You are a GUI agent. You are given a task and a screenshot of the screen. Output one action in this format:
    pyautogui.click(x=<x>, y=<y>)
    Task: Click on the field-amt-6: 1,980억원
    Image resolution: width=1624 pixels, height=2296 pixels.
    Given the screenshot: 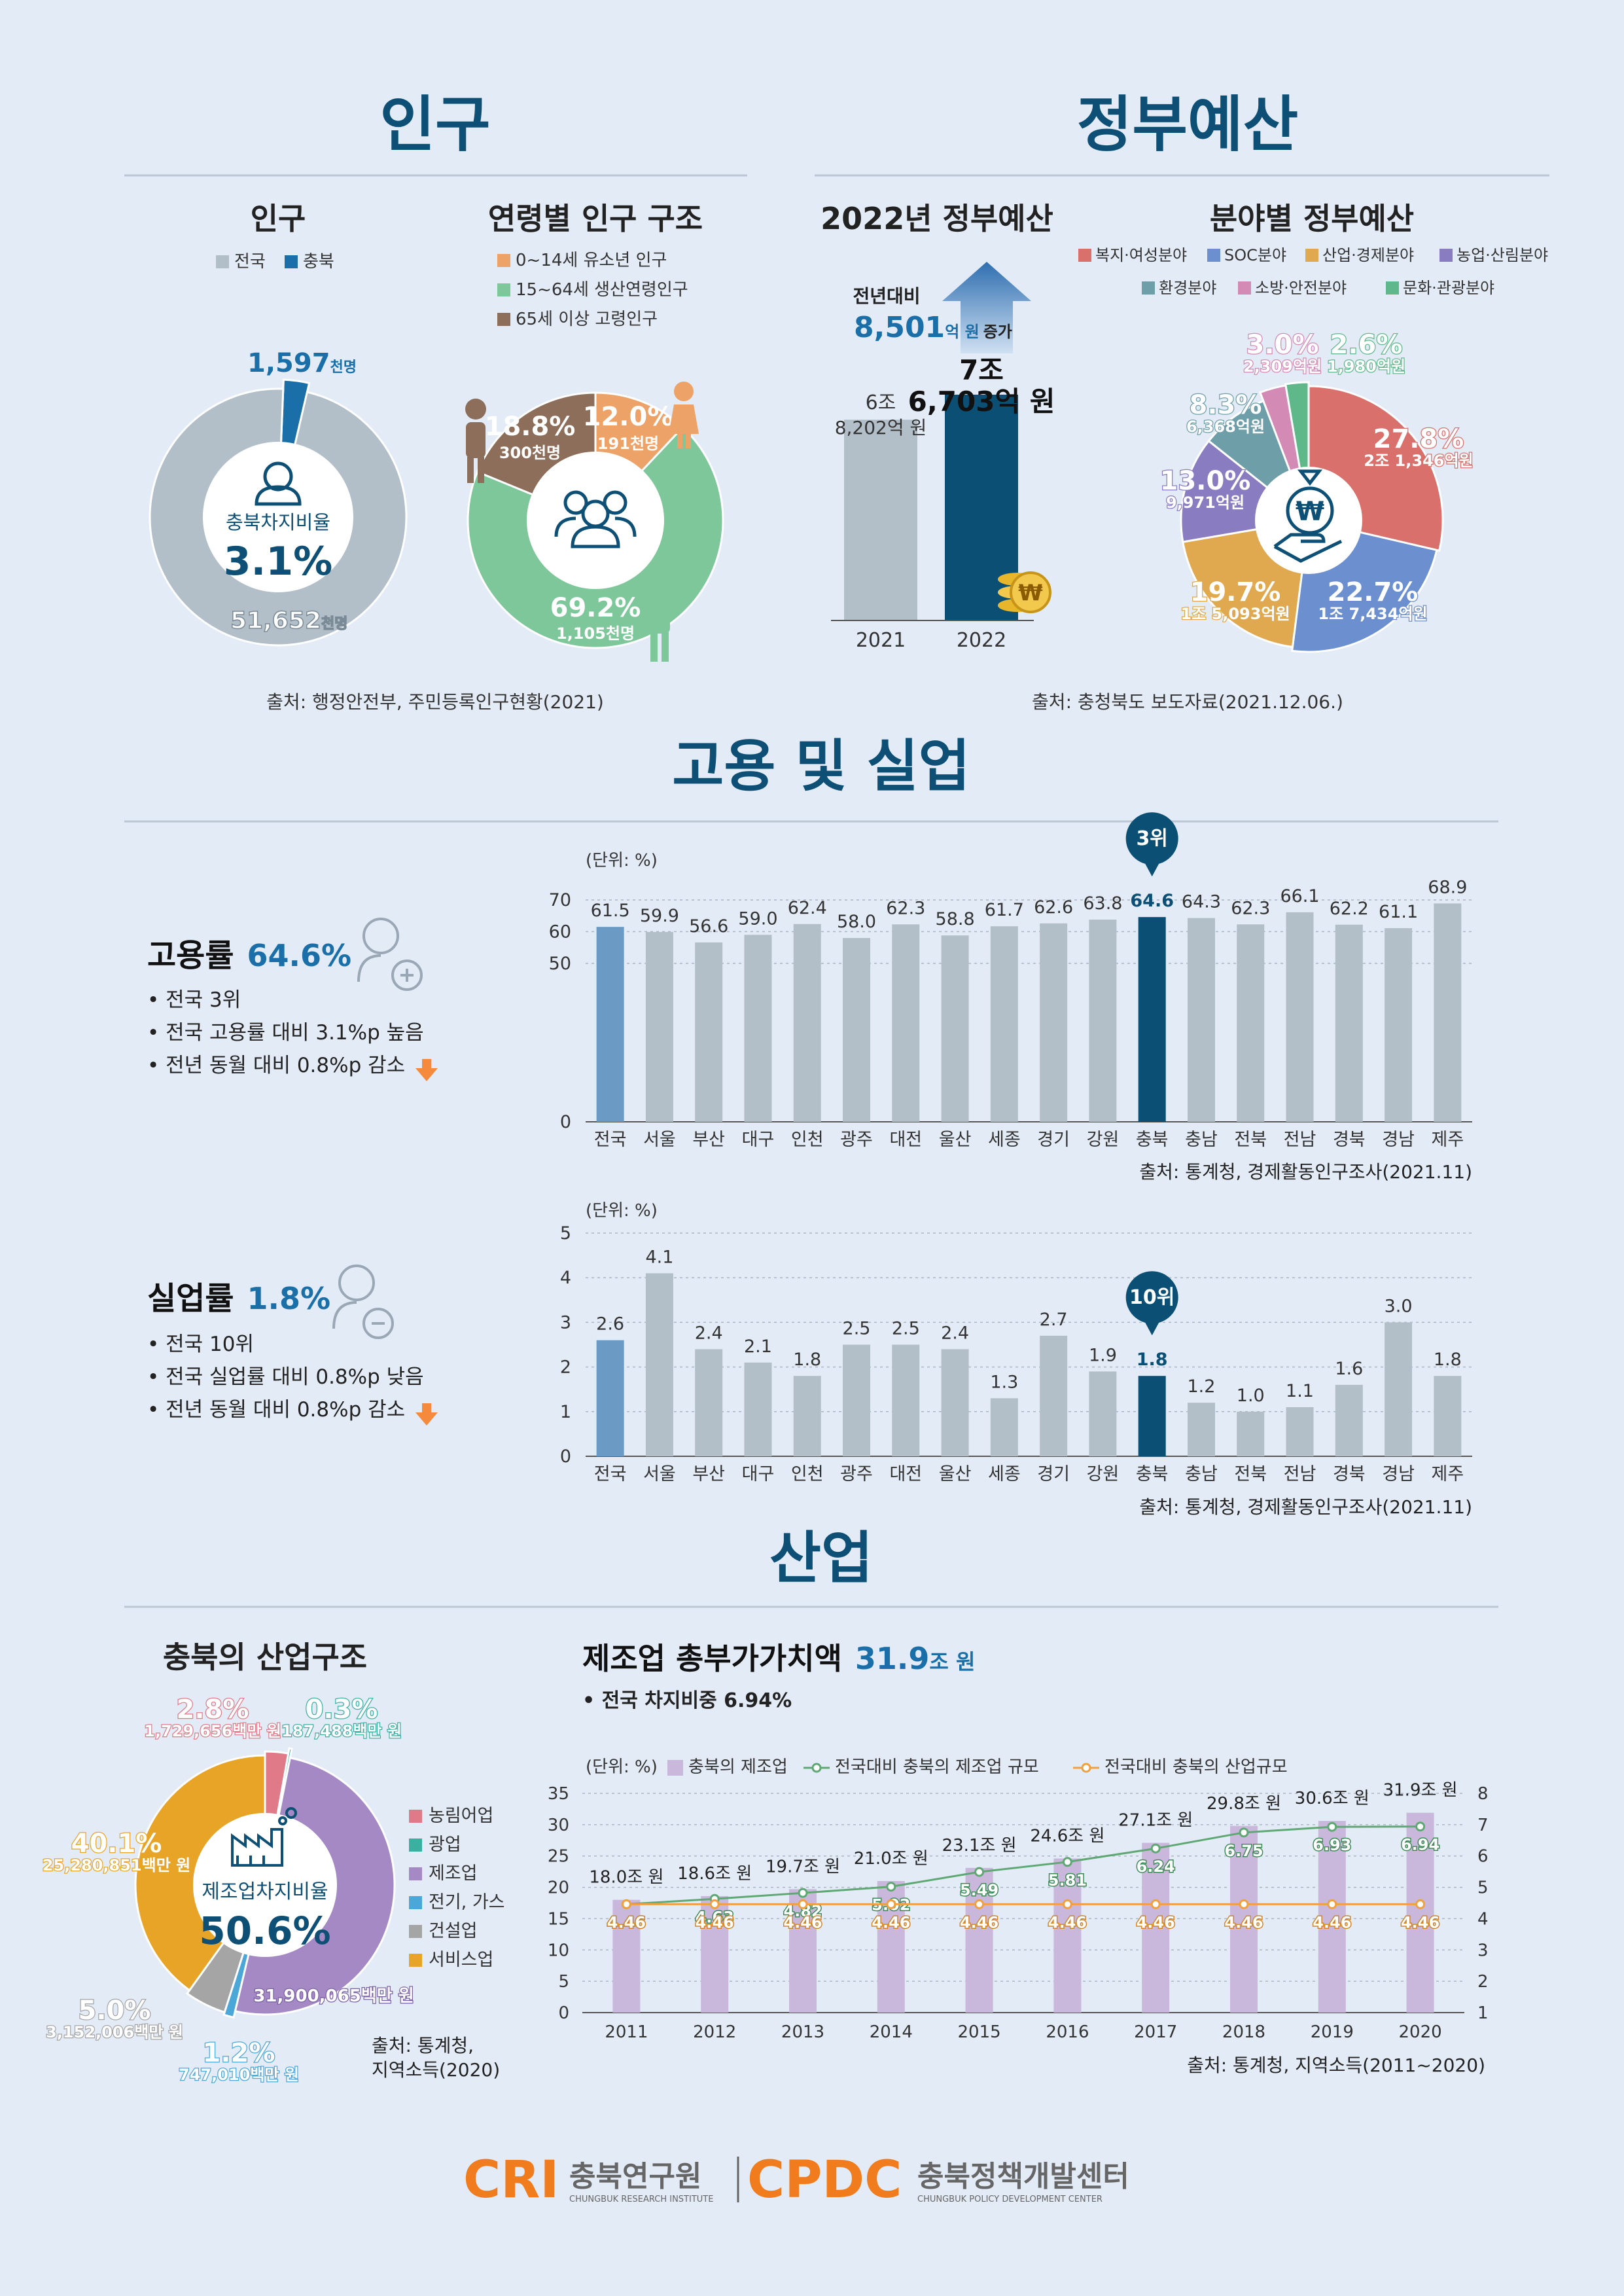 What is the action you would take?
    pyautogui.click(x=1366, y=366)
    